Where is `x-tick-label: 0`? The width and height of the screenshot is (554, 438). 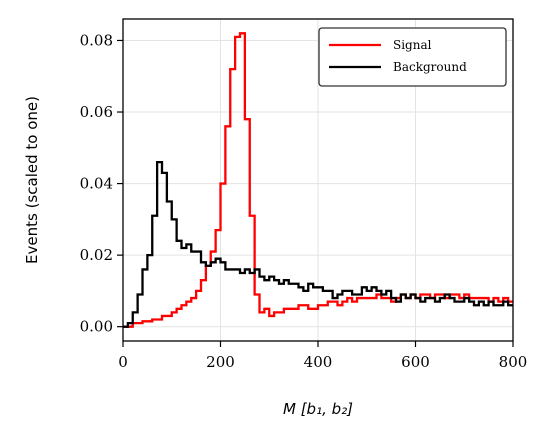 x-tick-label: 0 is located at coordinates (123, 362).